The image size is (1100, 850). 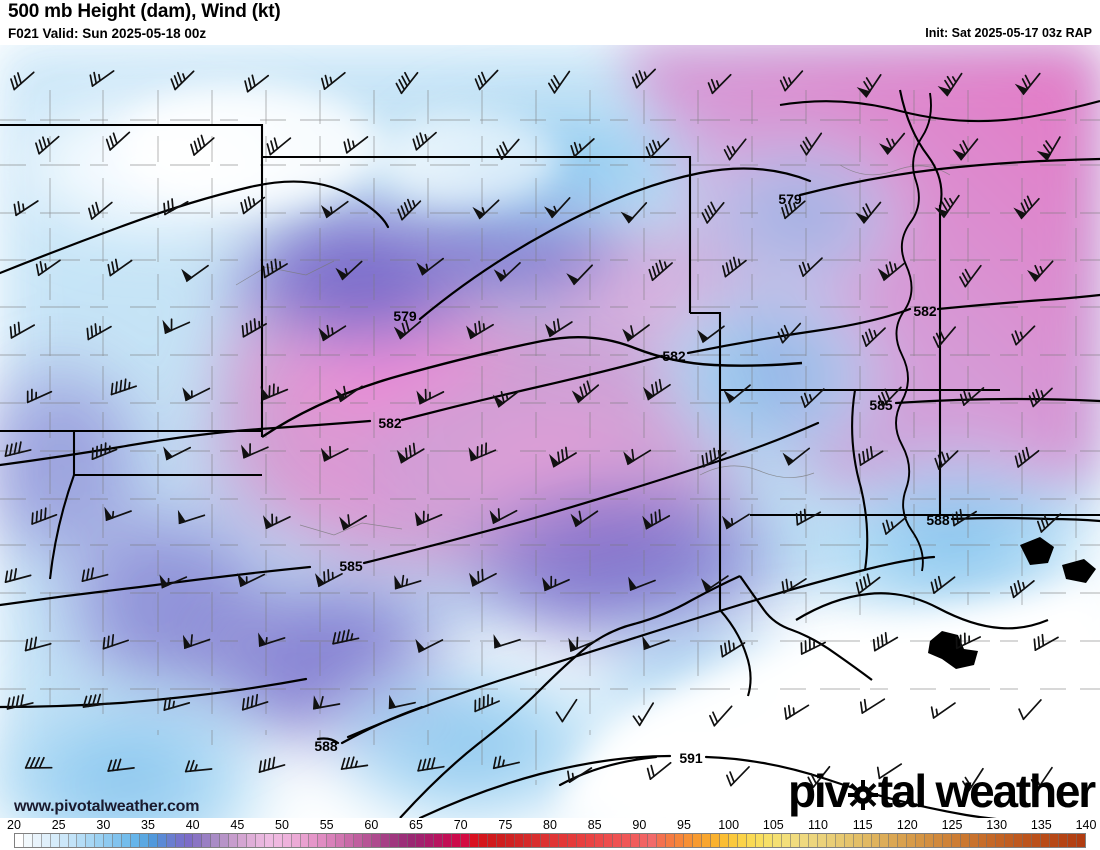 What do you see at coordinates (550, 825) in the screenshot?
I see `colorbar-tick-label: 80` at bounding box center [550, 825].